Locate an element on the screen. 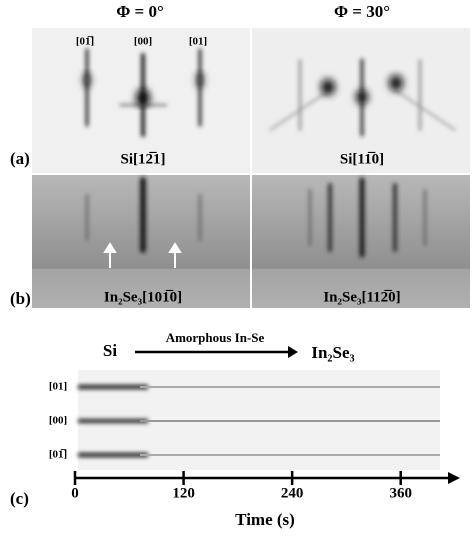  spot-label: [01] is located at coordinates (198, 42).